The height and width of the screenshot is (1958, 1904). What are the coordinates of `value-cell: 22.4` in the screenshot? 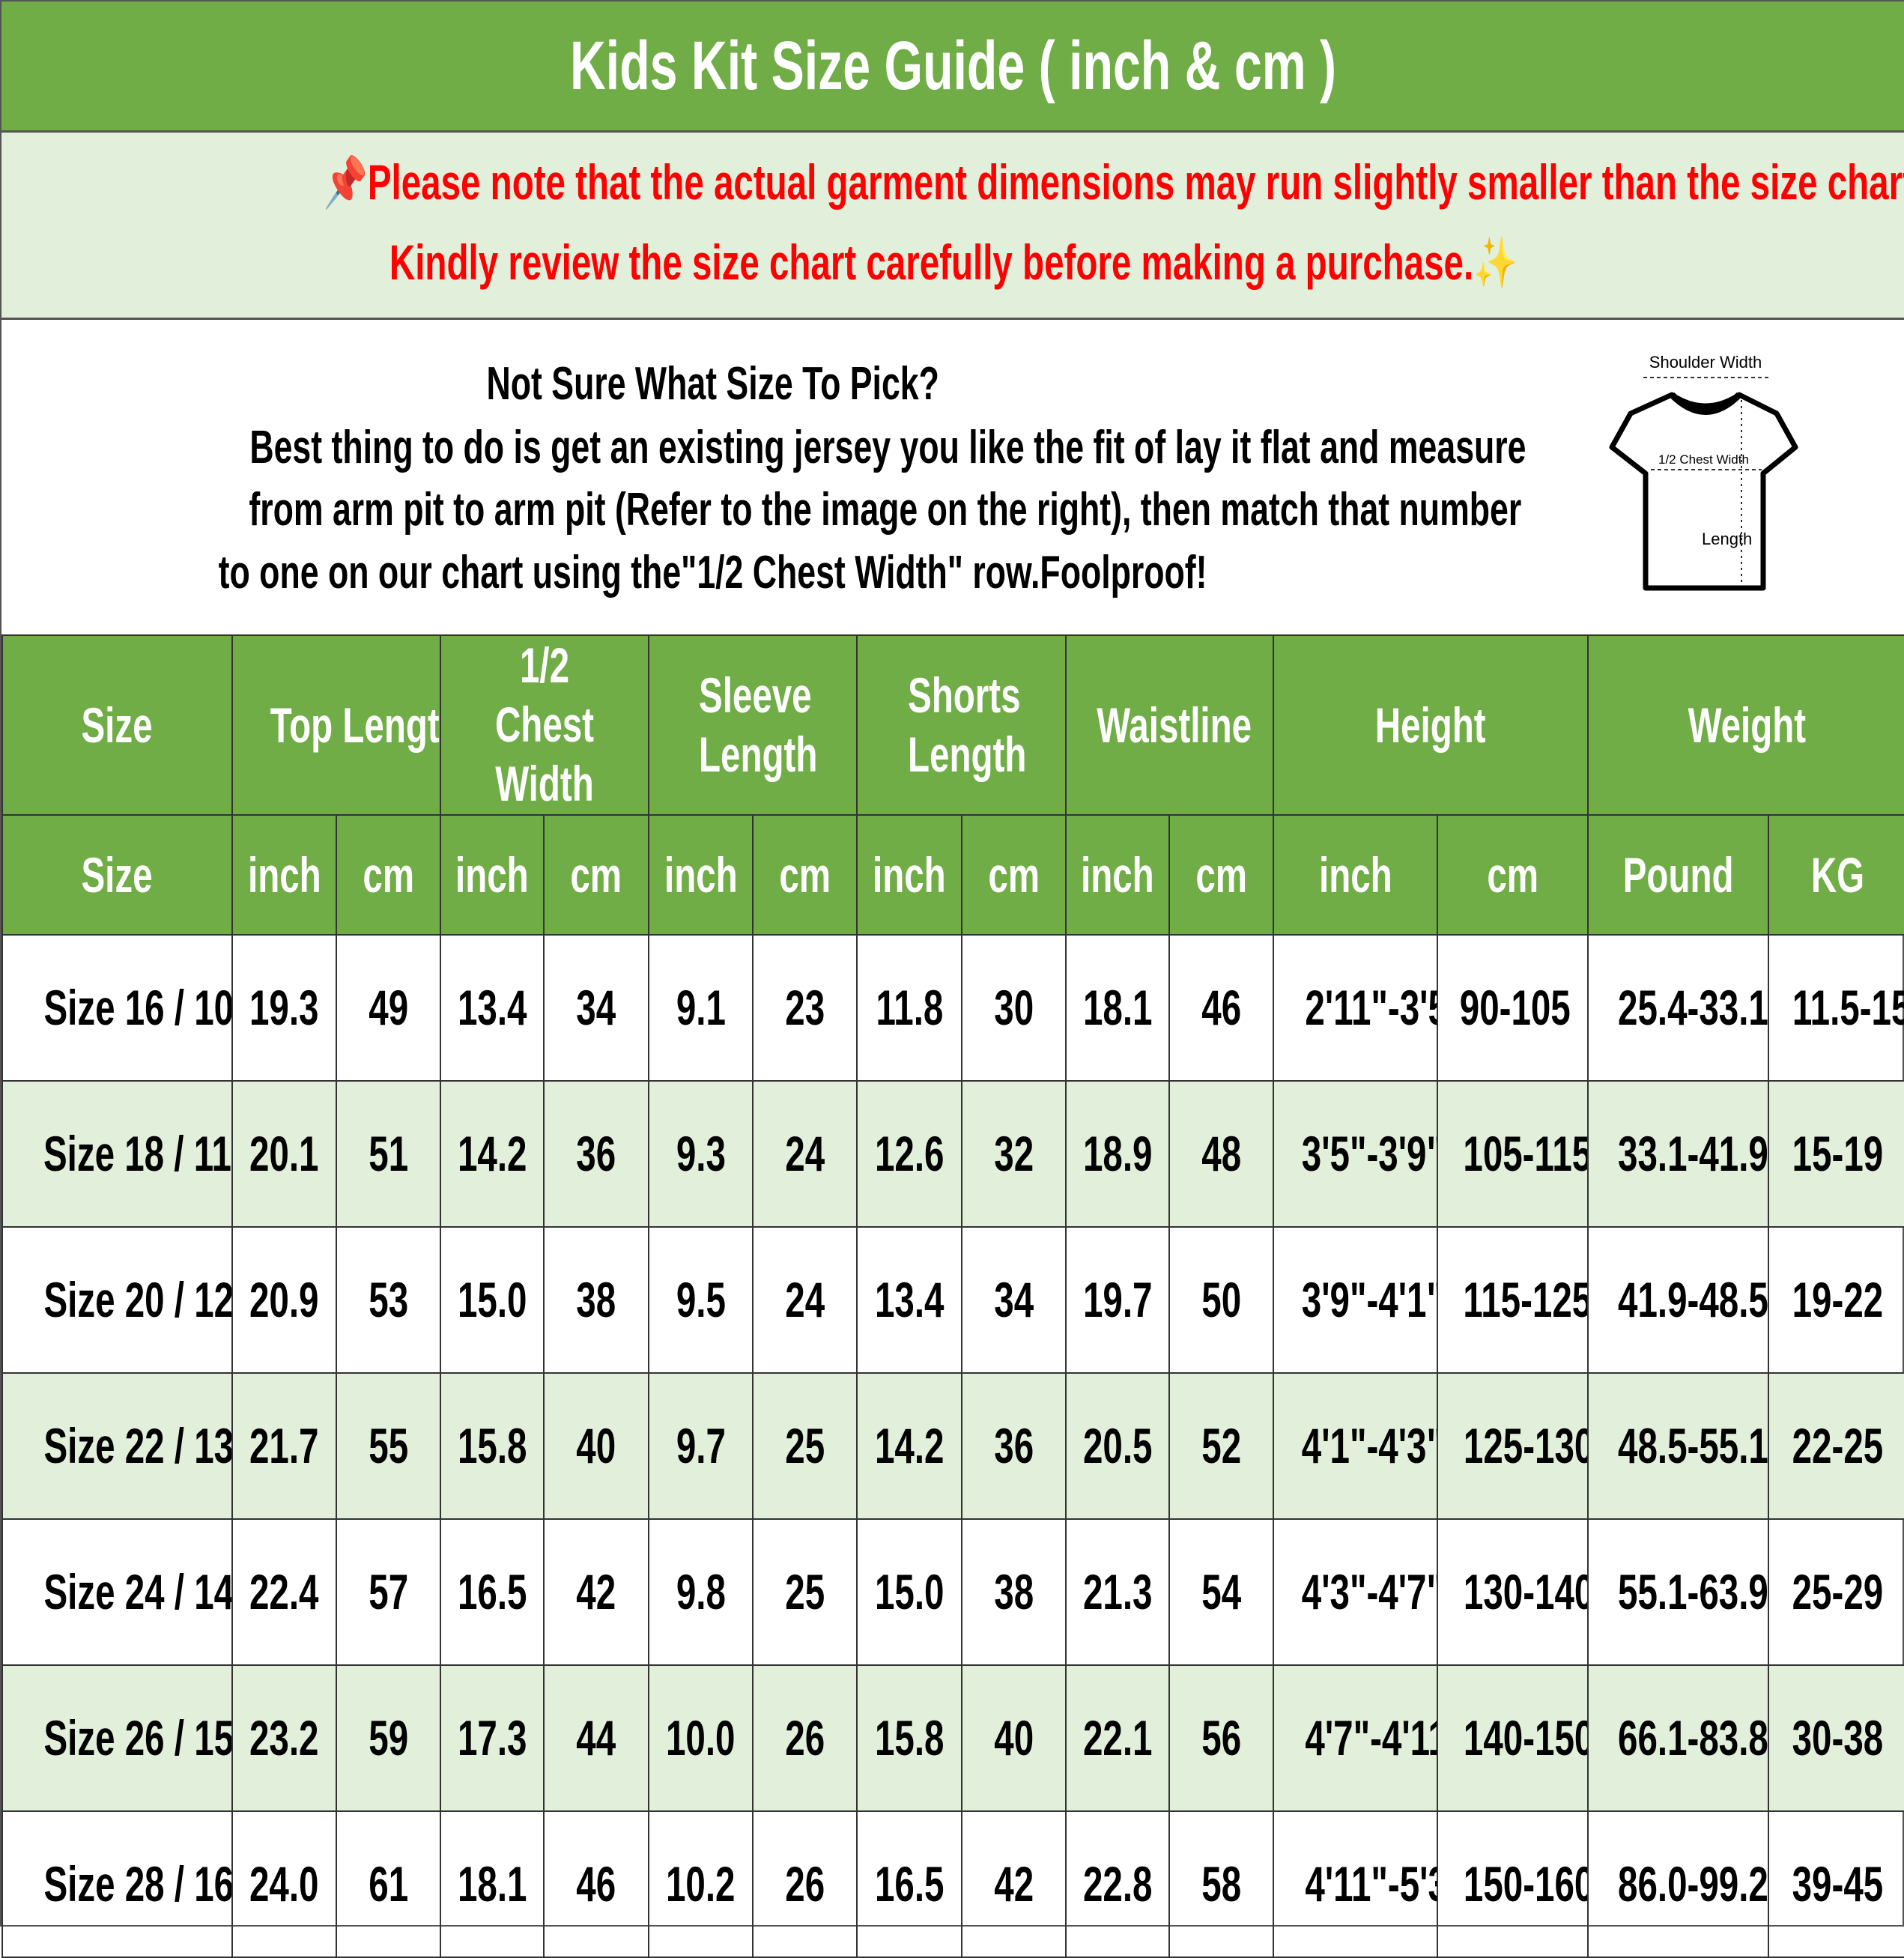 It's located at (284, 1592).